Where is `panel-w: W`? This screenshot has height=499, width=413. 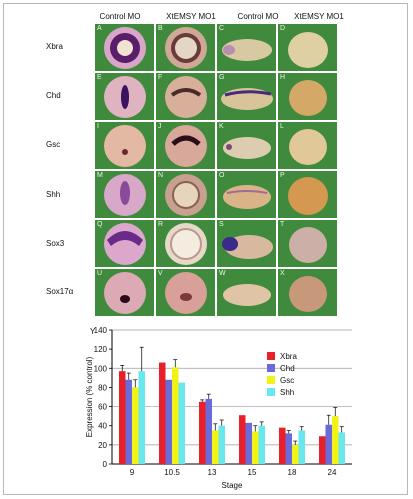 panel-w: W is located at coordinates (246, 292).